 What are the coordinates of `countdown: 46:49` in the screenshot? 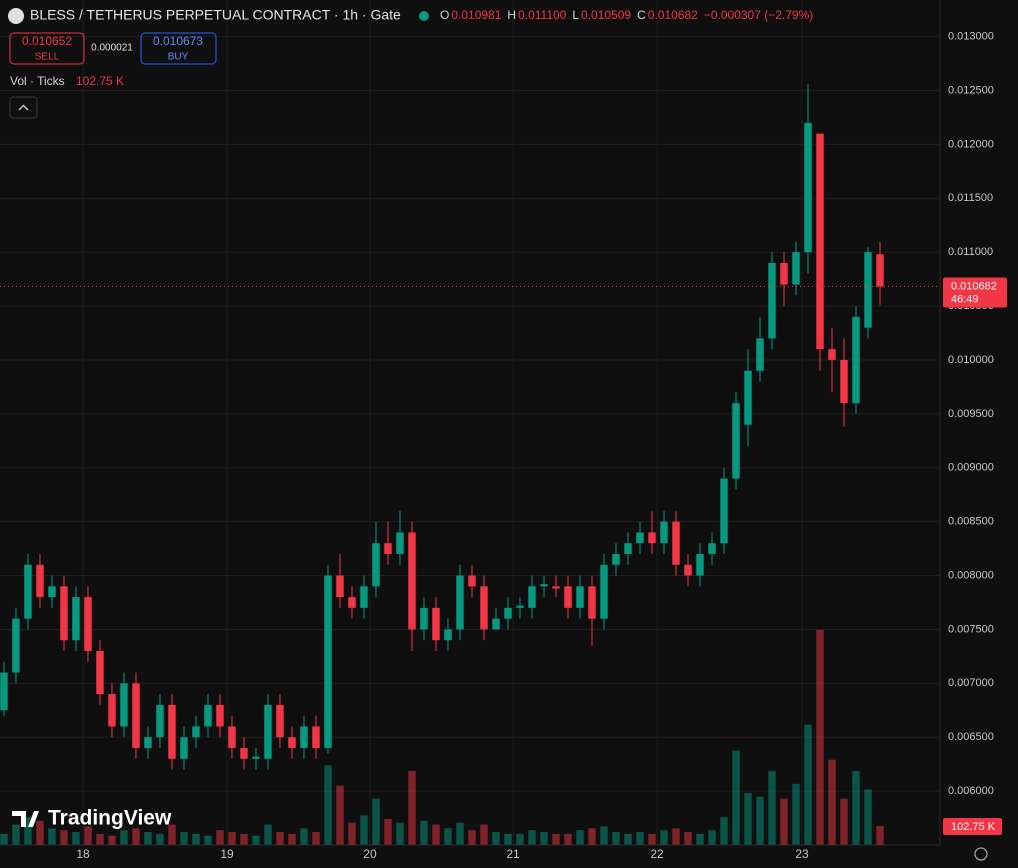 It's located at (965, 299).